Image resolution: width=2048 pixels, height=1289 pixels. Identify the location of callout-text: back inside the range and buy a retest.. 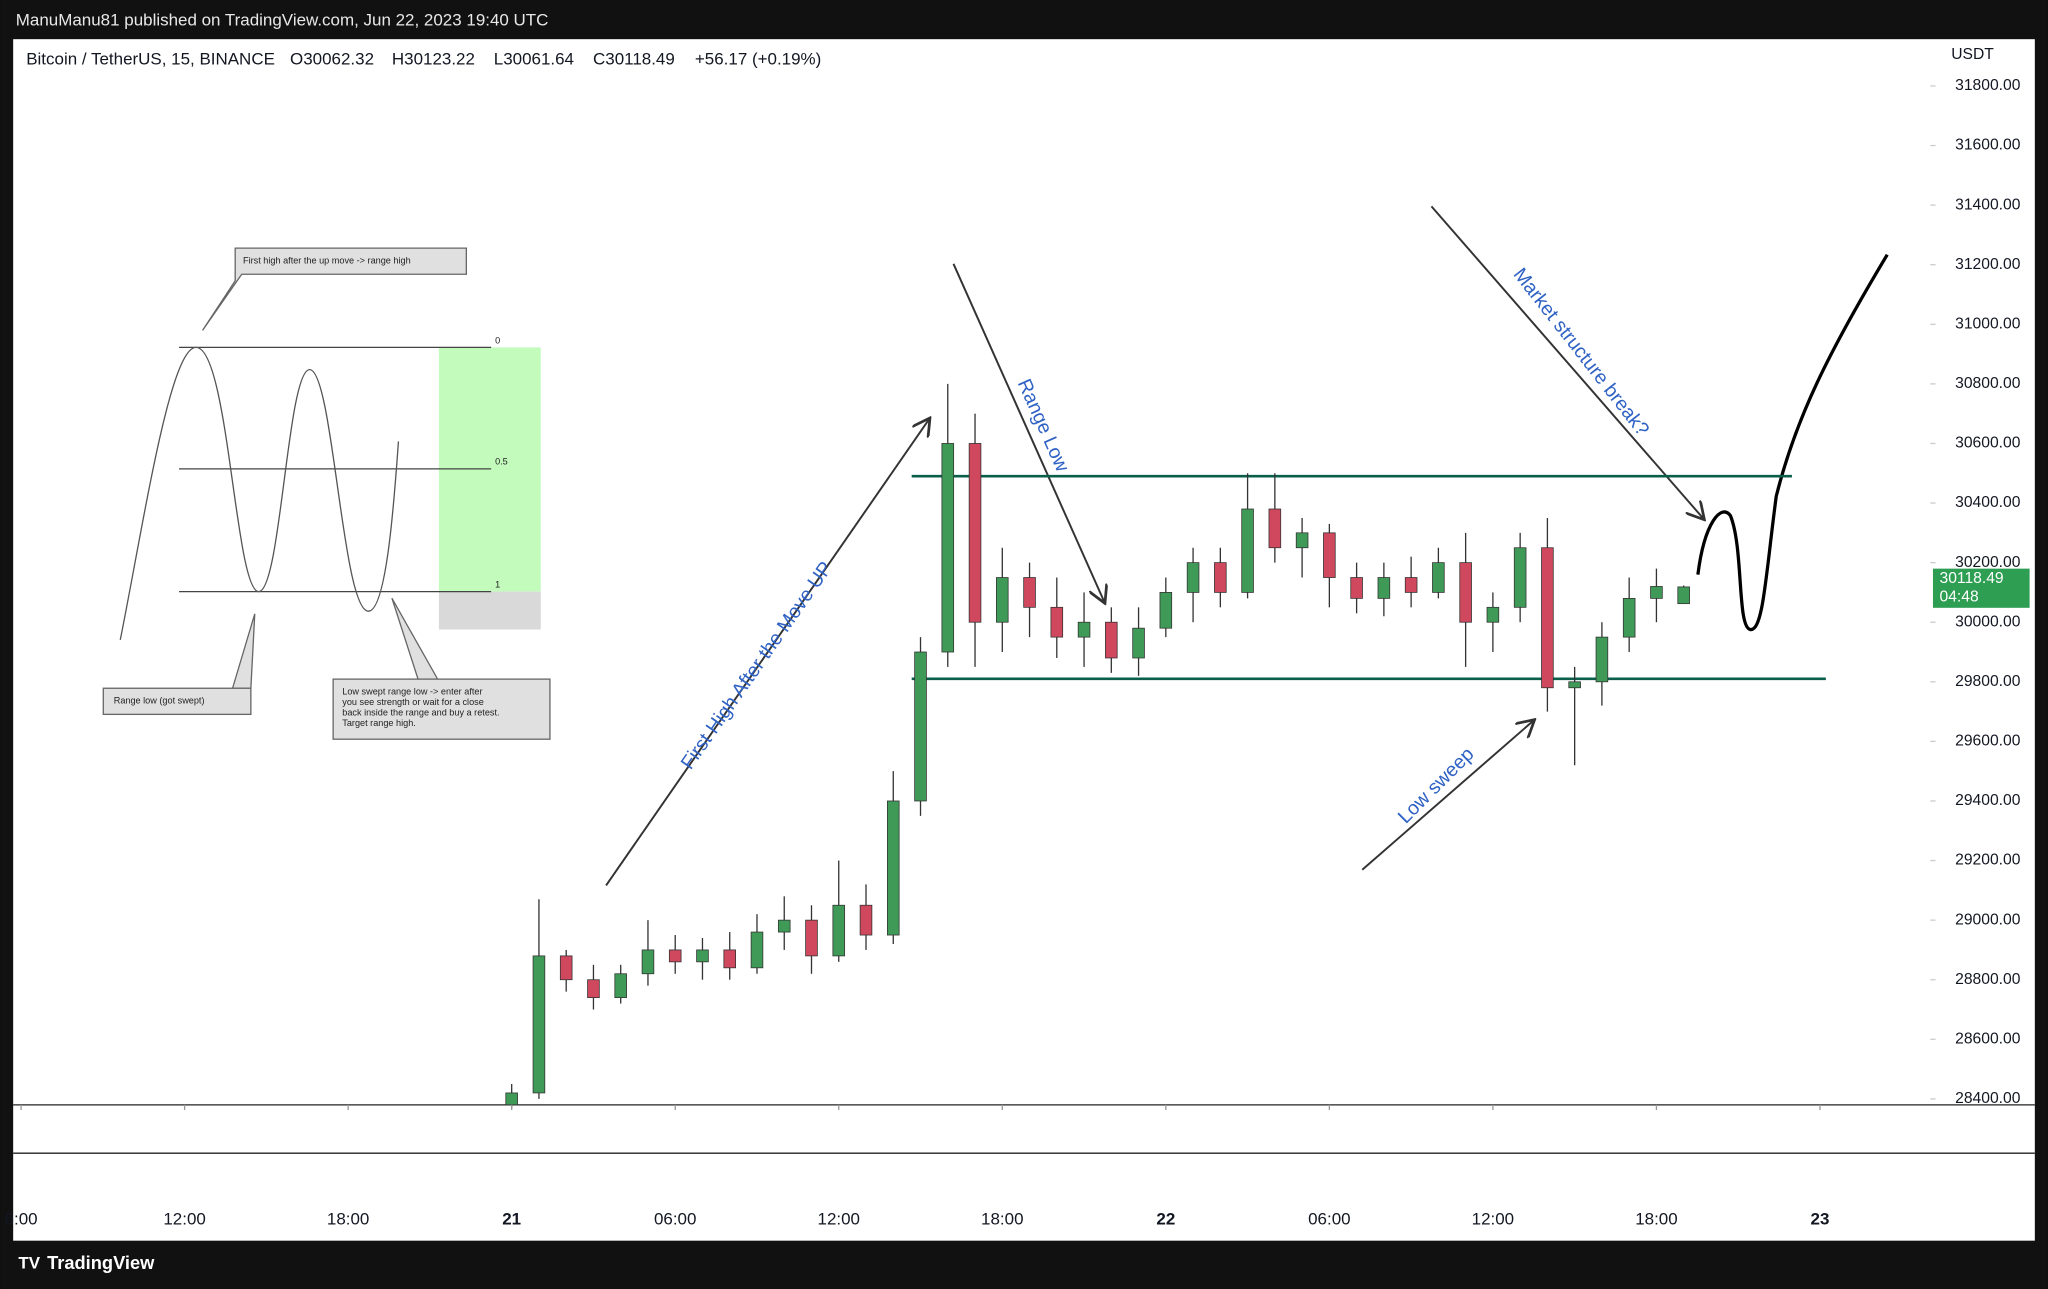
(420, 712).